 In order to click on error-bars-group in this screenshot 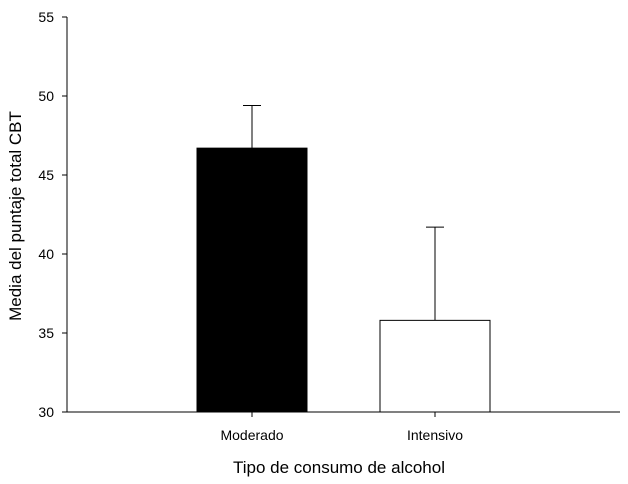, I will do `click(343, 212)`.